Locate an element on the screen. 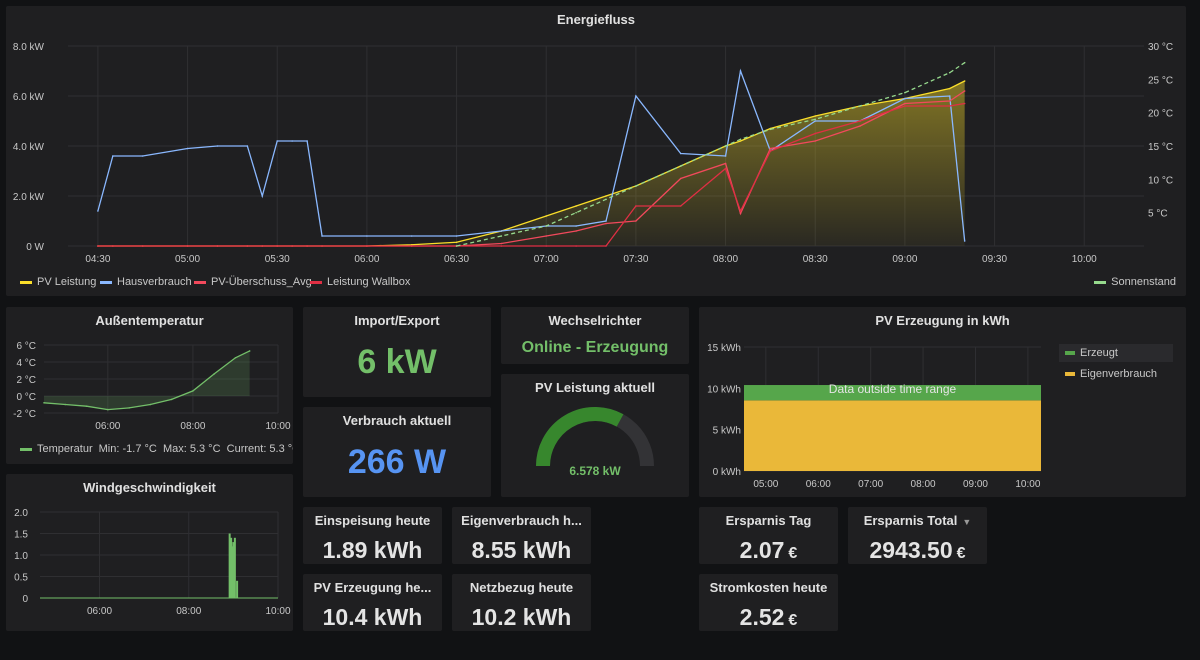  x-tick-label: 09:00 is located at coordinates (975, 484).